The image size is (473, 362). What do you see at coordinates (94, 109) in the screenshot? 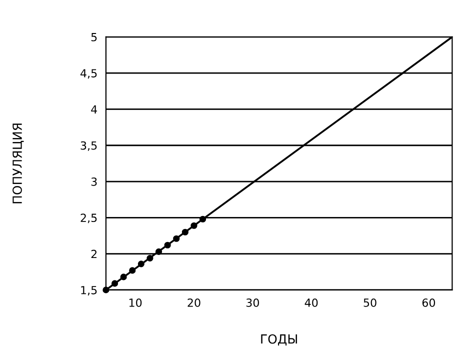
I see `y-tick-label: 4` at bounding box center [94, 109].